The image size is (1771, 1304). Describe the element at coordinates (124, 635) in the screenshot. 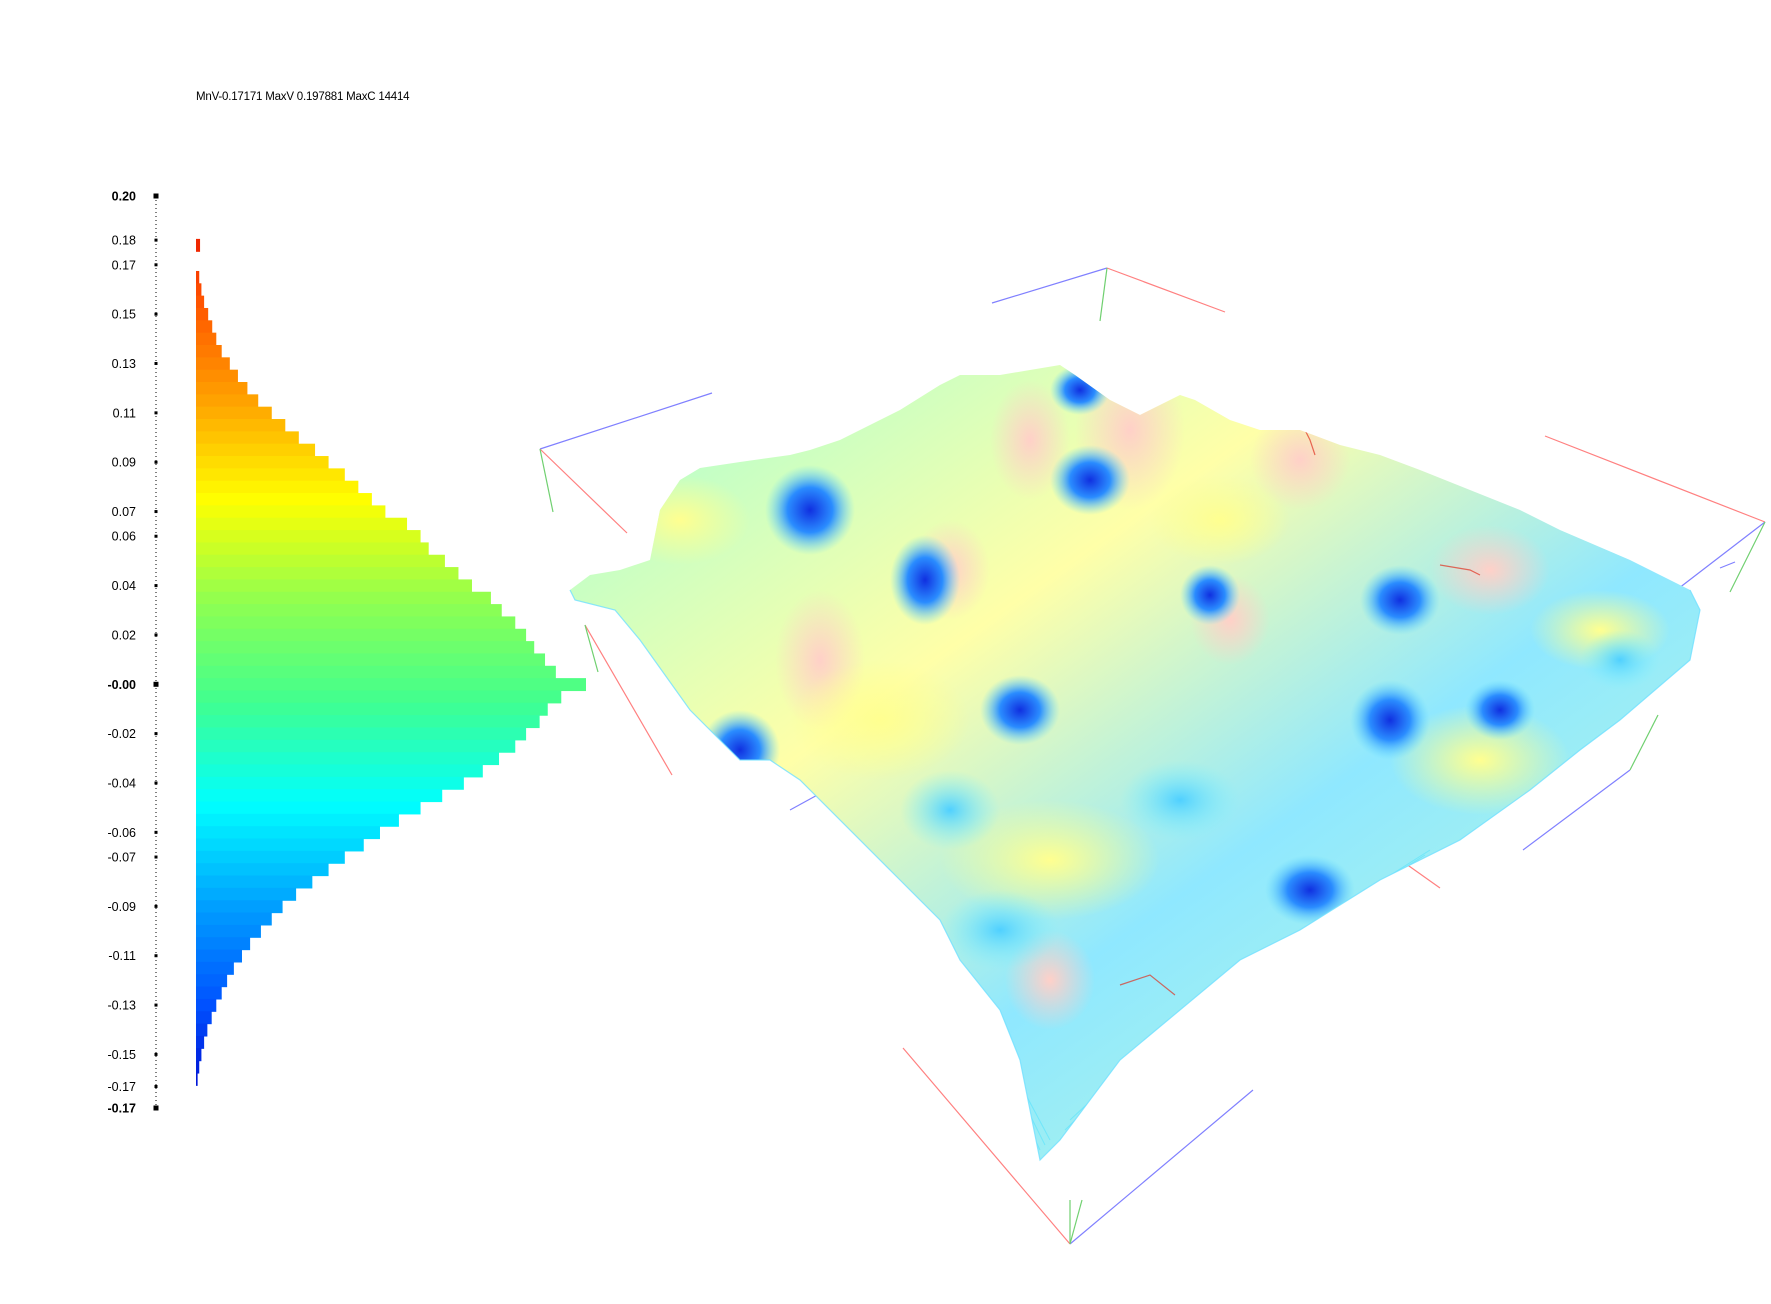

I see `y-tick-label: 0.02` at that location.